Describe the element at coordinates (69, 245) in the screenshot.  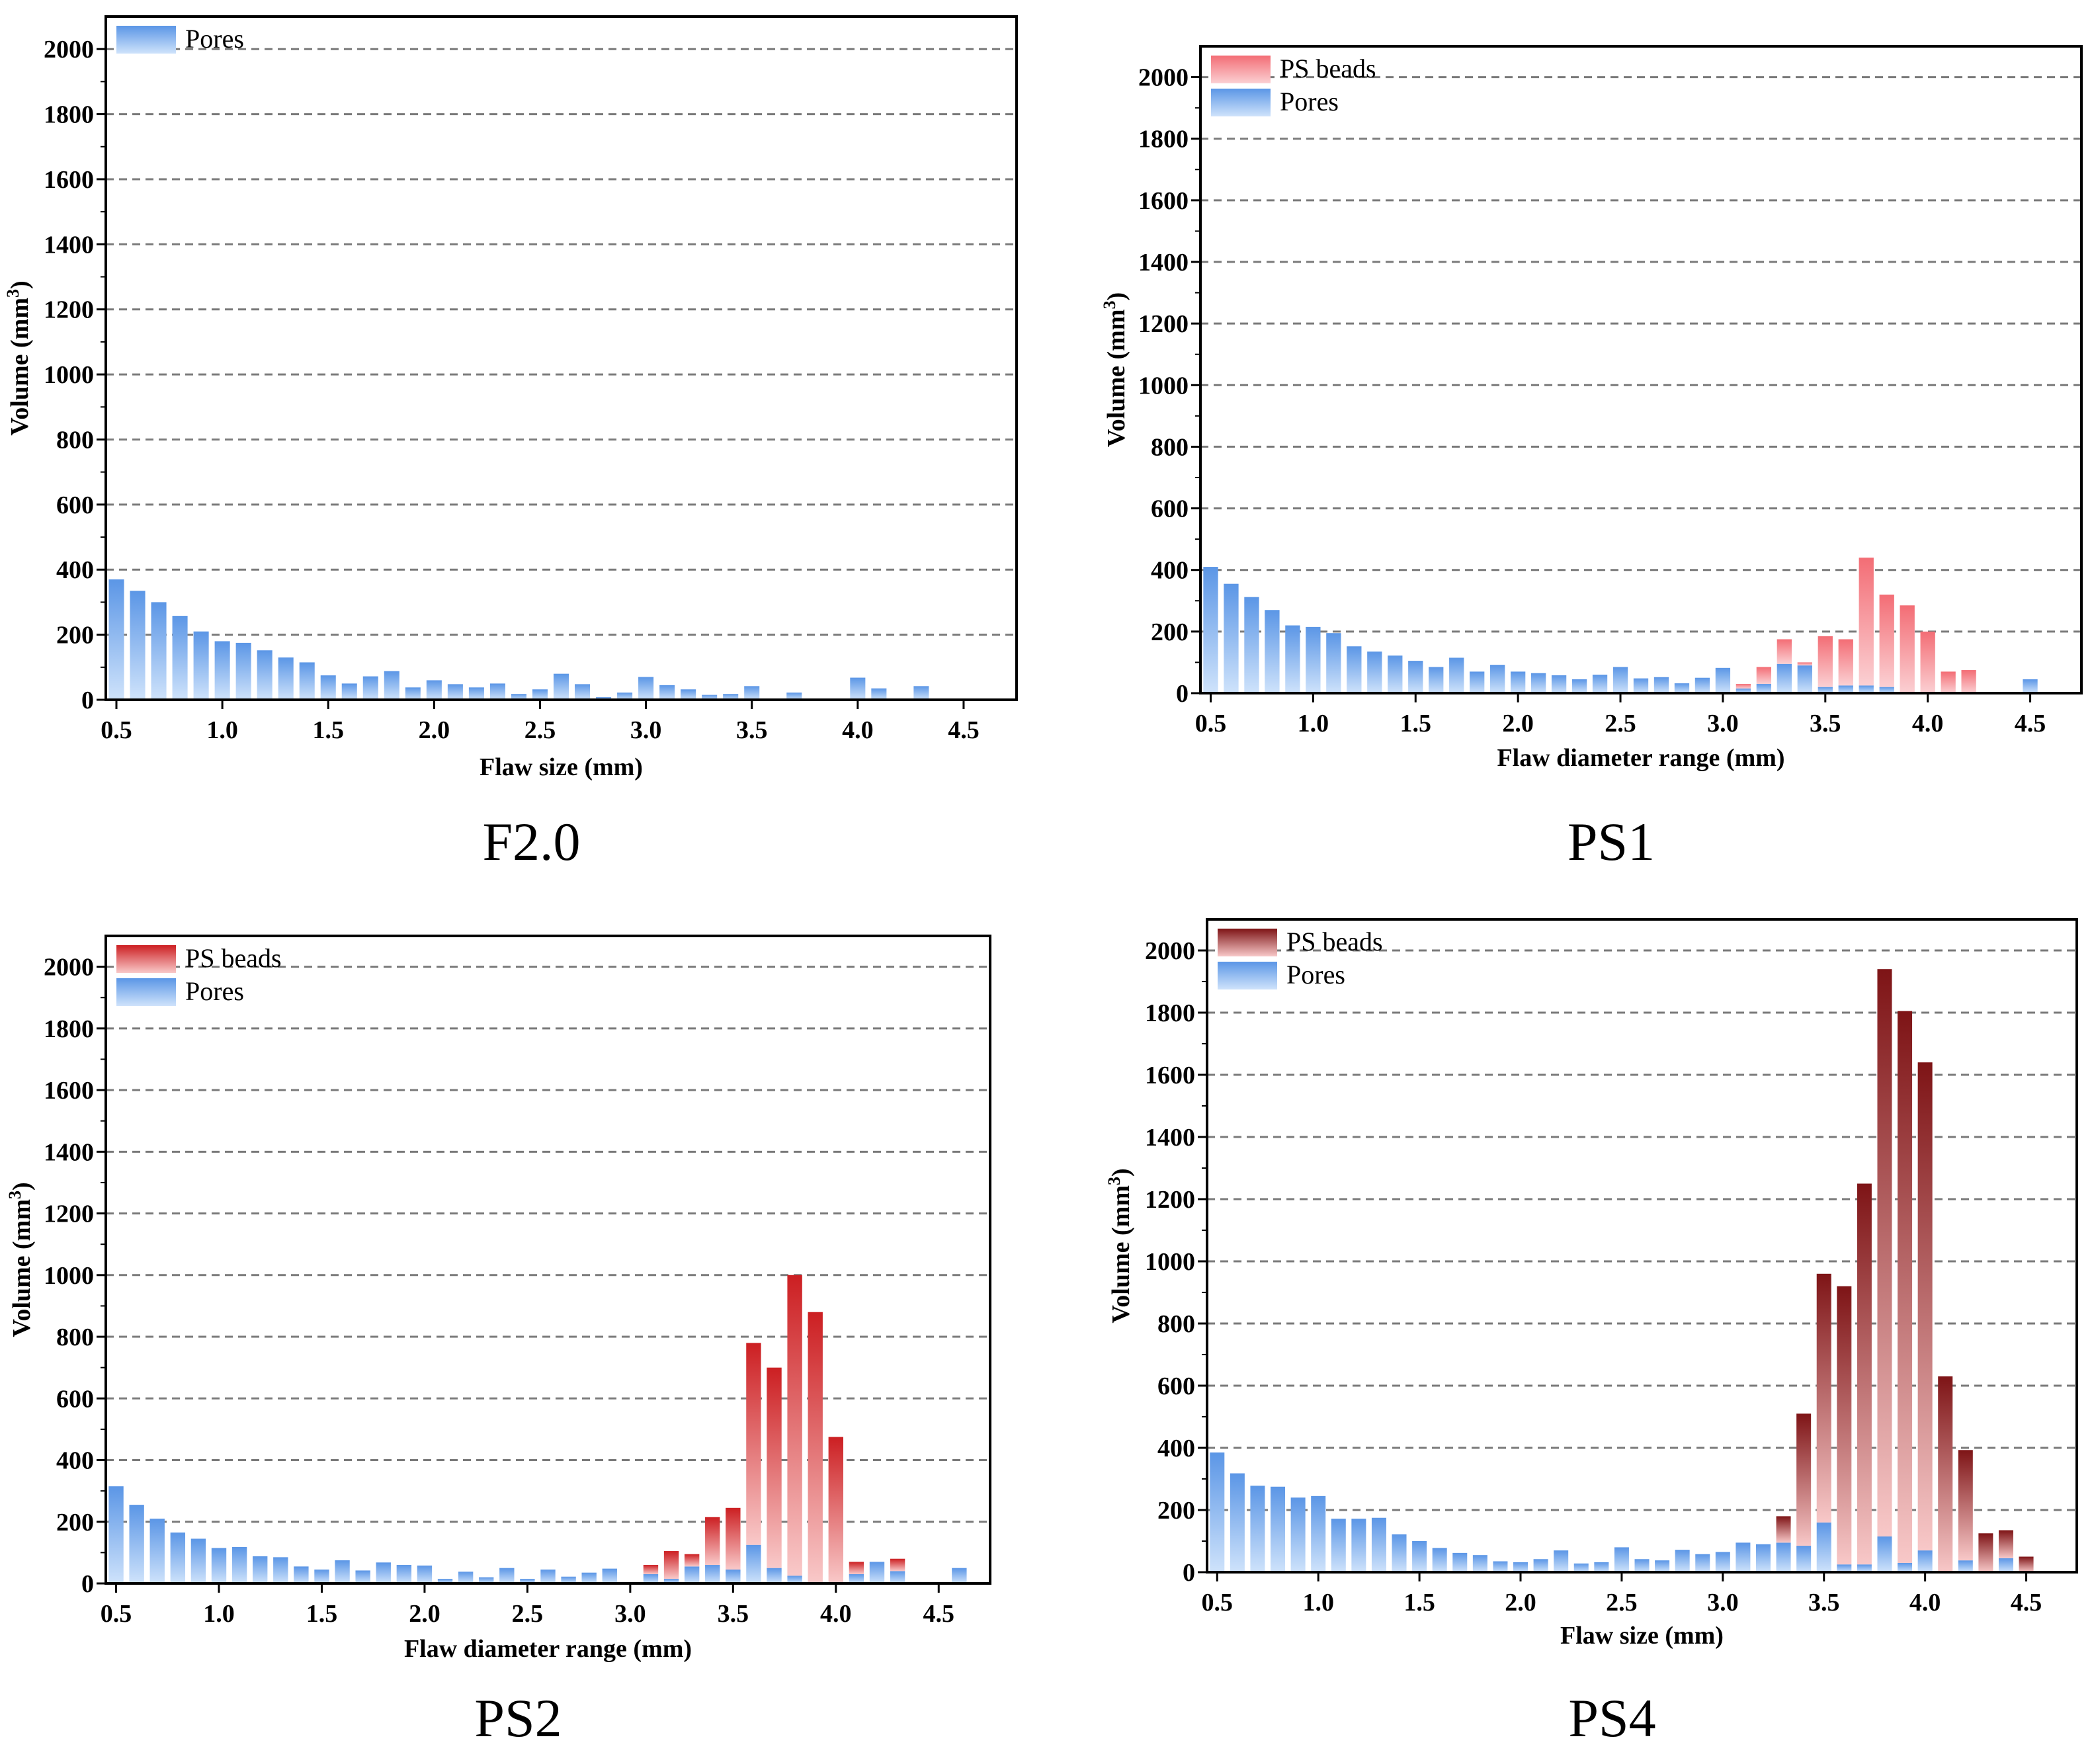
I see `y-tick-label: 1400` at that location.